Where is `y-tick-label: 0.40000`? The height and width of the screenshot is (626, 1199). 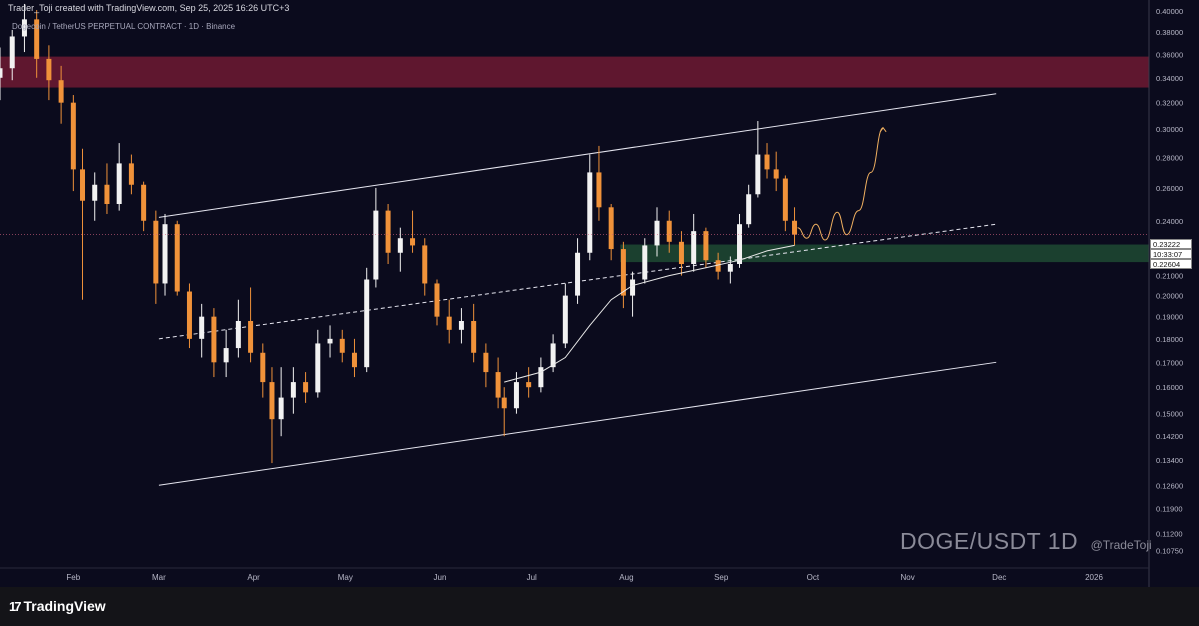
y-tick-label: 0.40000 is located at coordinates (1169, 11).